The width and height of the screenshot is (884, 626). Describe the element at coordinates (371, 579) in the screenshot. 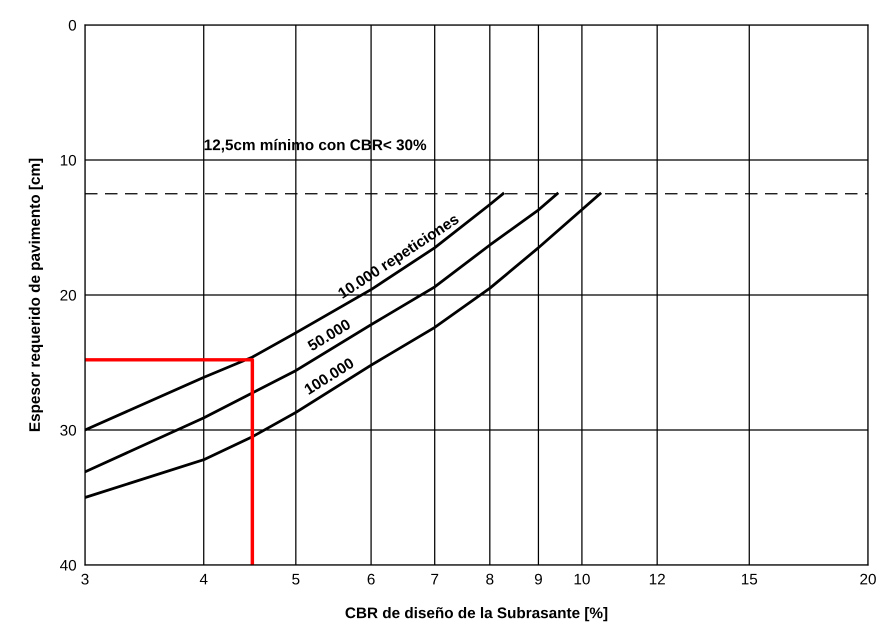

I see `x-tick-label: 6` at that location.